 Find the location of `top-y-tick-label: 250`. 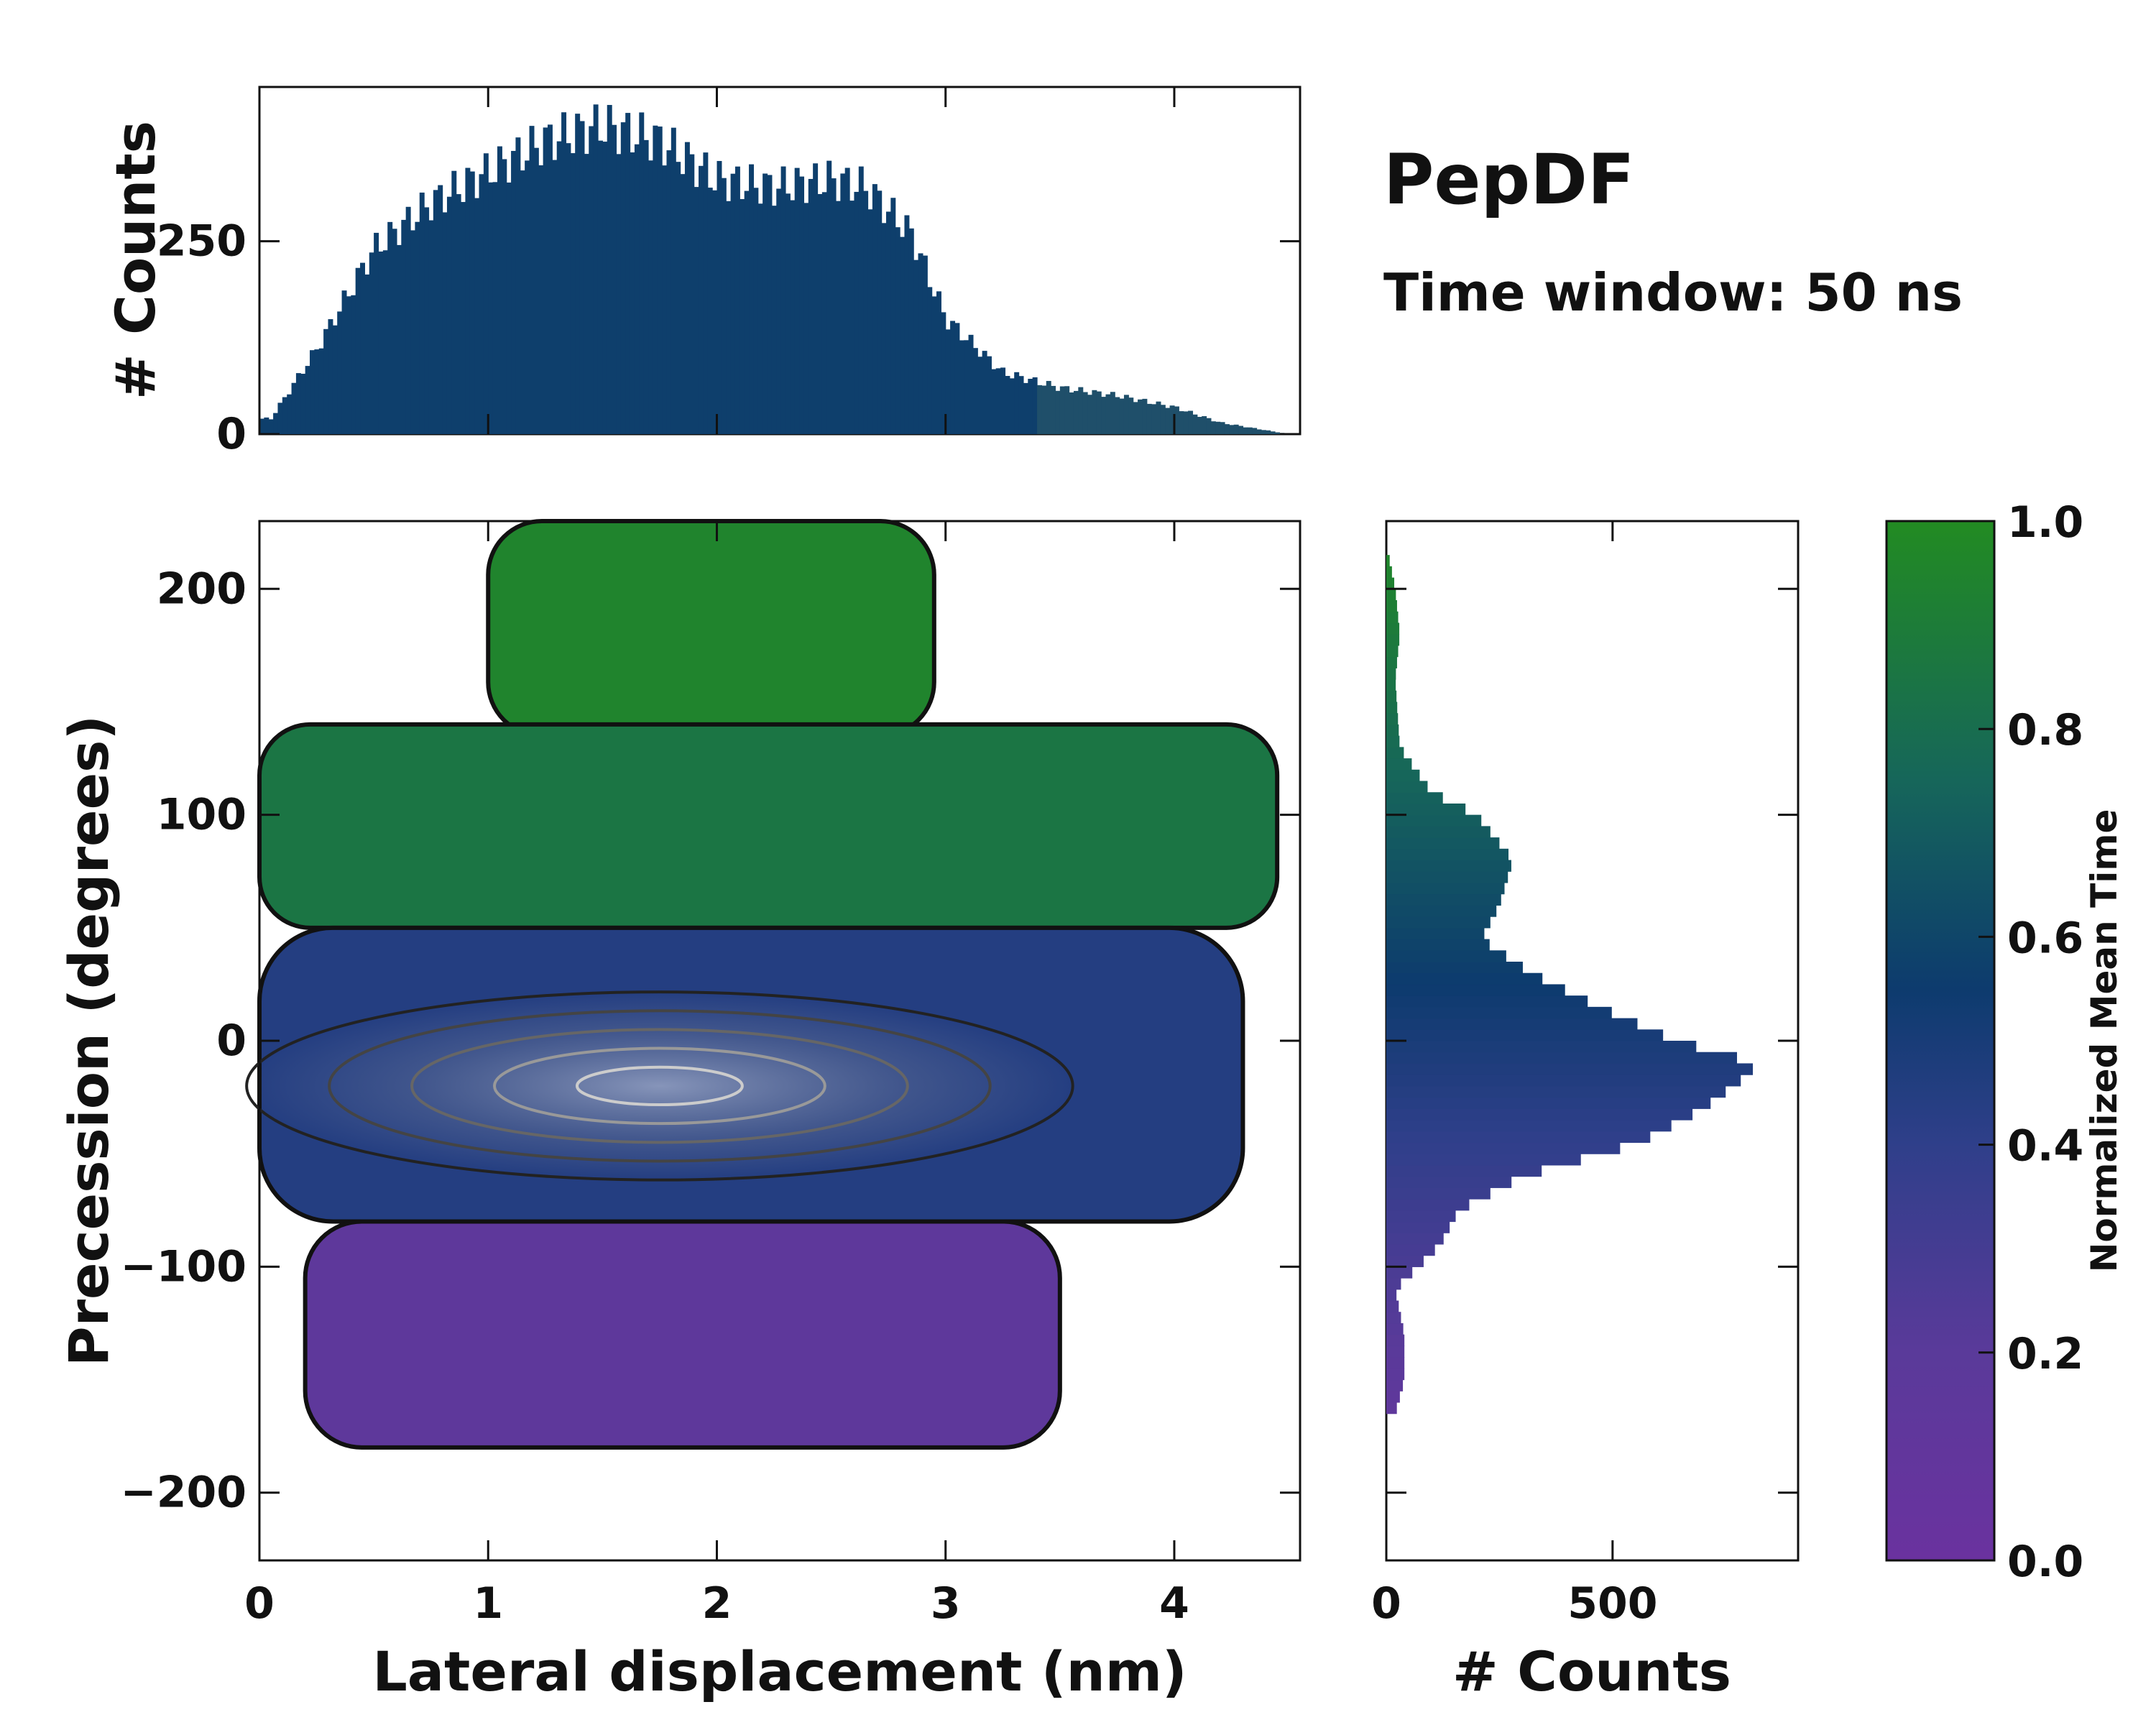

top-y-tick-label: 250 is located at coordinates (202, 241).